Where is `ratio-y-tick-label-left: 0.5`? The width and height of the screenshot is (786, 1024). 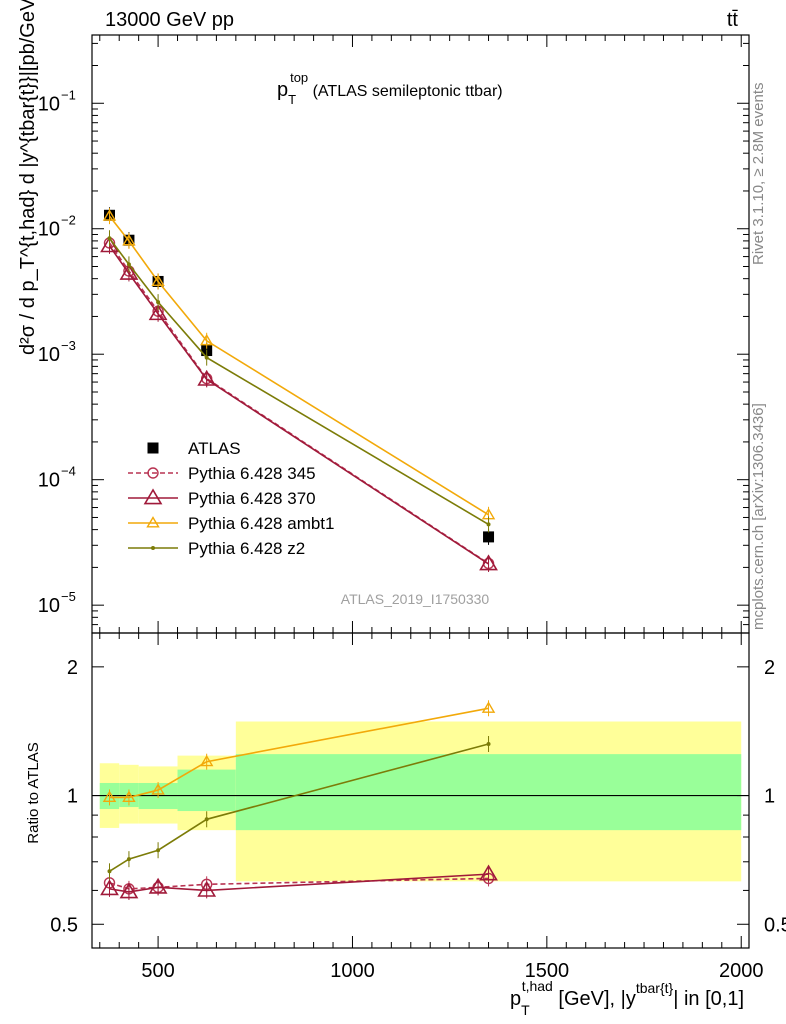
ratio-y-tick-label-left: 0.5 is located at coordinates (64, 925).